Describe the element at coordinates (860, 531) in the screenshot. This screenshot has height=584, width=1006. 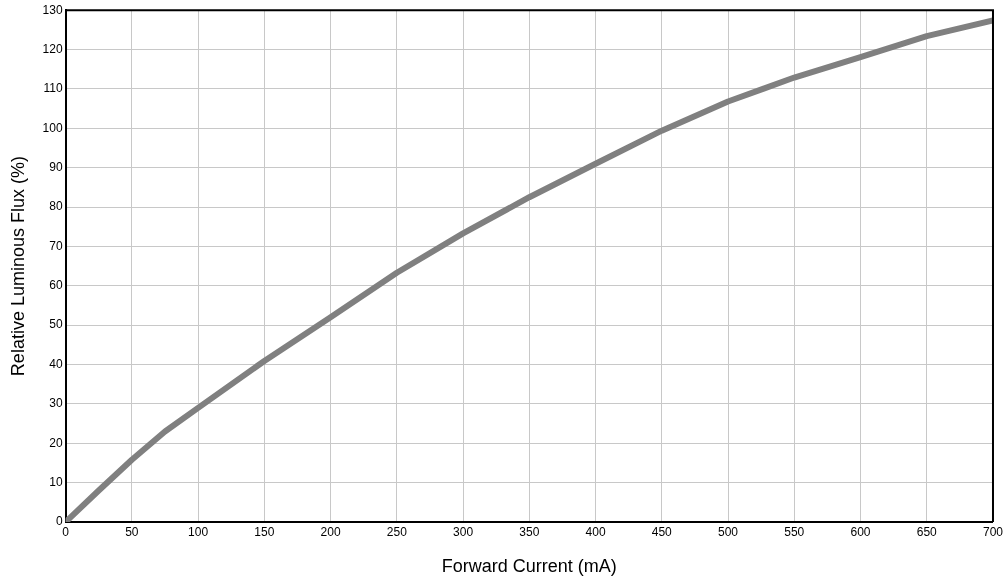
I see `x-tick-label: 600` at that location.